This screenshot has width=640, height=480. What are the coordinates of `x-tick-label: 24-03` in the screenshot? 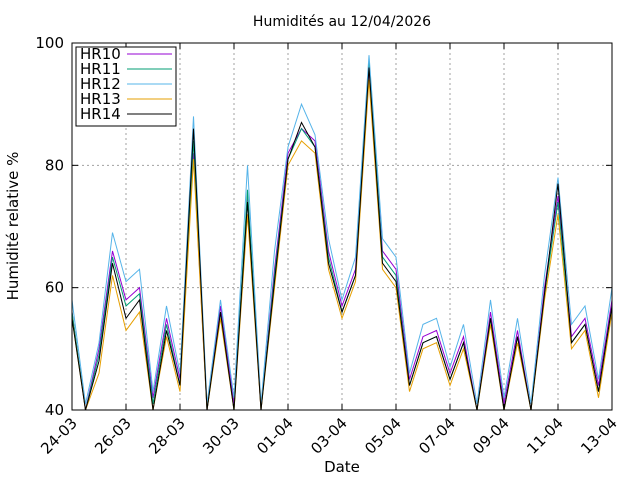 It's located at (59, 436).